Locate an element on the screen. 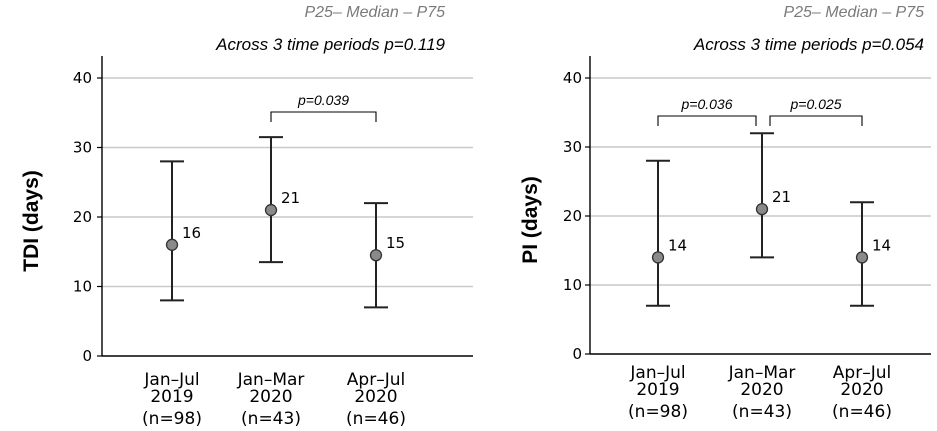  y-axis-label: PI (days) is located at coordinates (530, 220).